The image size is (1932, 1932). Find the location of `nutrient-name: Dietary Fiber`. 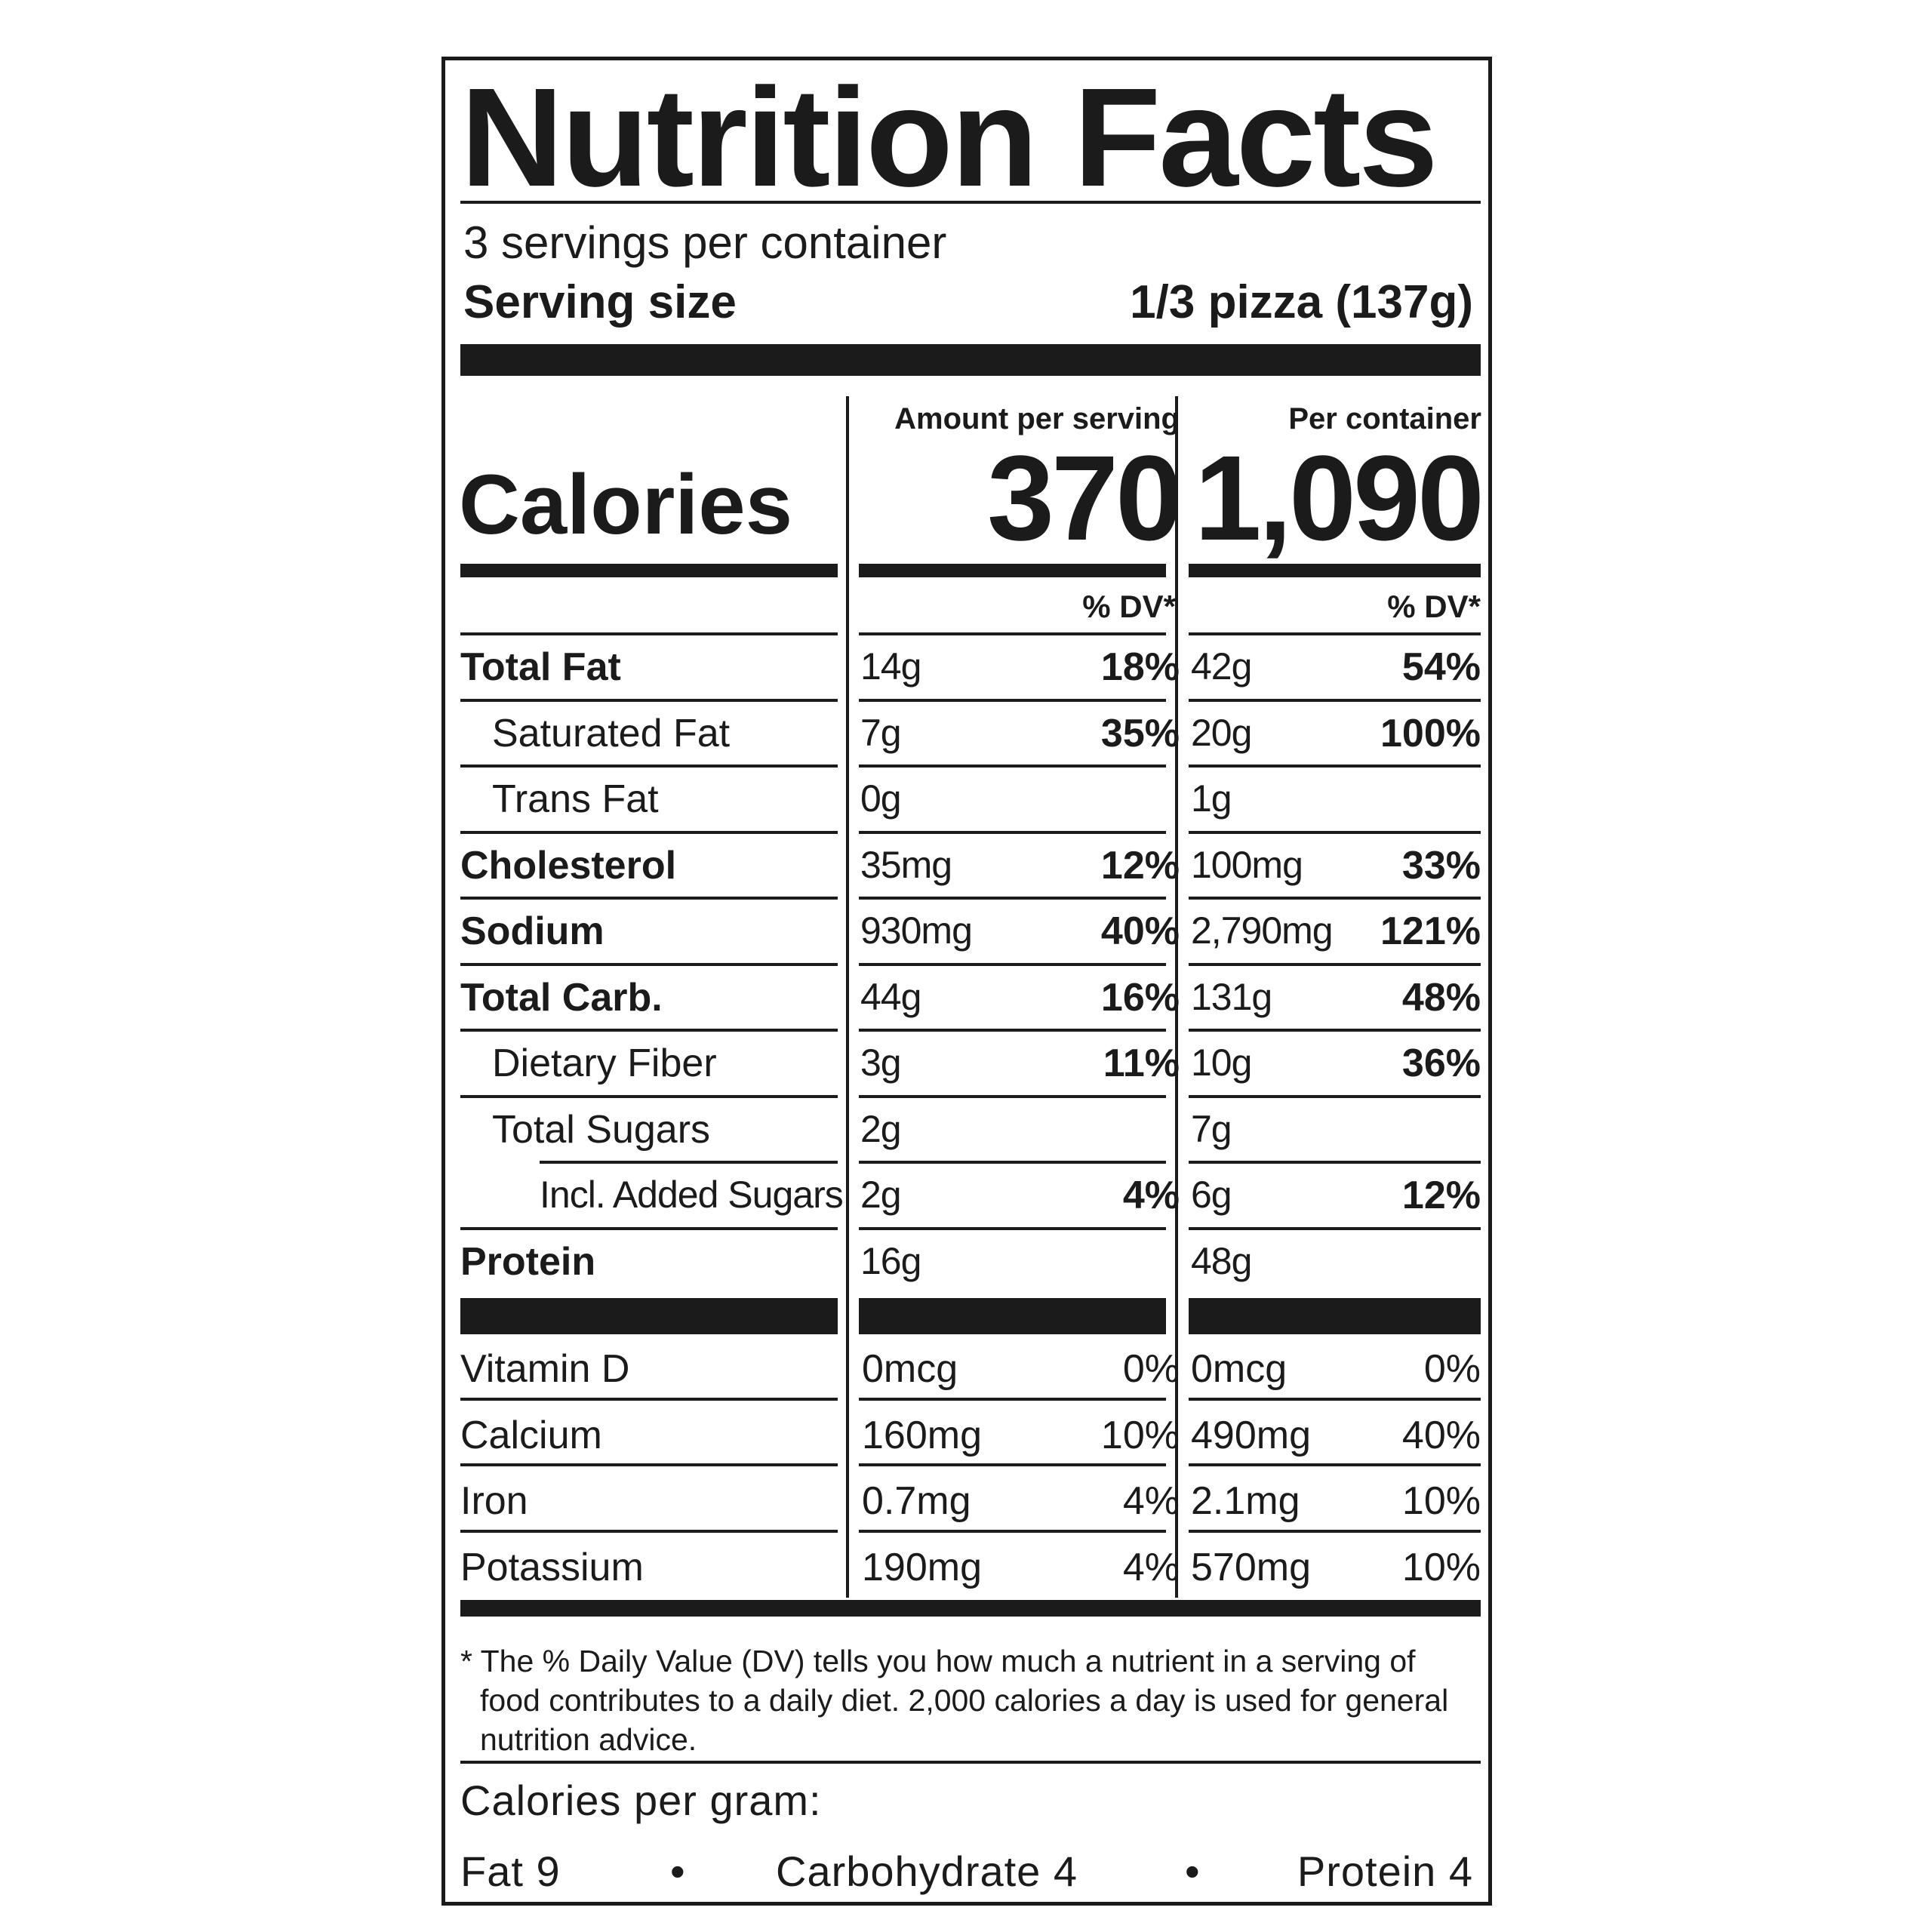

nutrient-name: Dietary Fiber is located at coordinates (604, 1063).